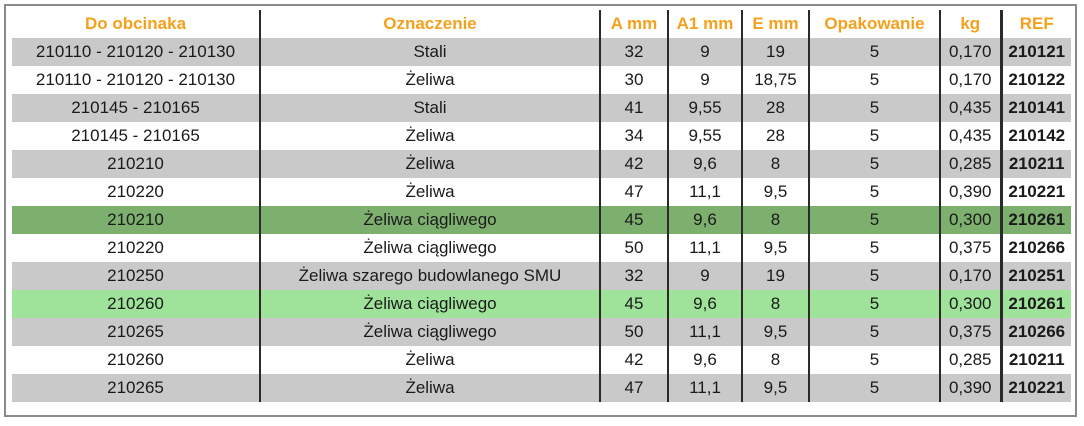  What do you see at coordinates (775, 108) in the screenshot?
I see `cell-e-mm: 28` at bounding box center [775, 108].